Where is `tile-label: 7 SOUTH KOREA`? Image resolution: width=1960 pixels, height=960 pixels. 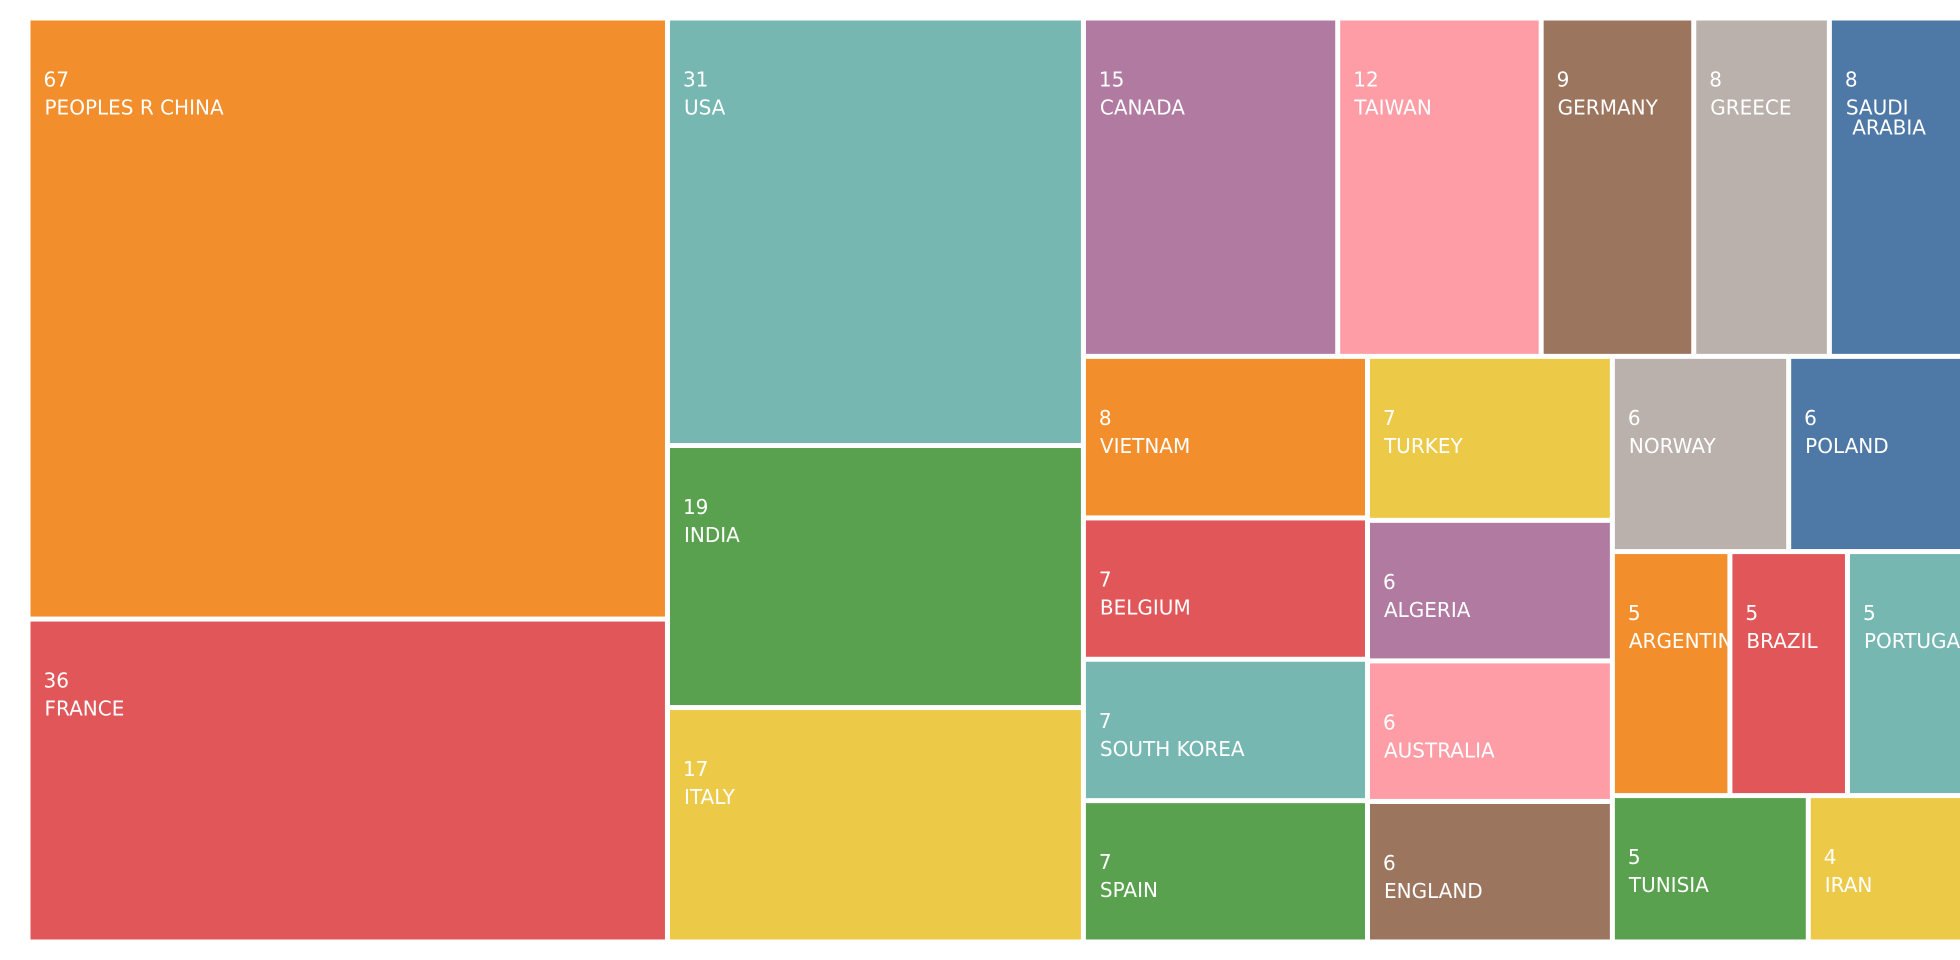 tile-label: 7 SOUTH KOREA is located at coordinates (1172, 735).